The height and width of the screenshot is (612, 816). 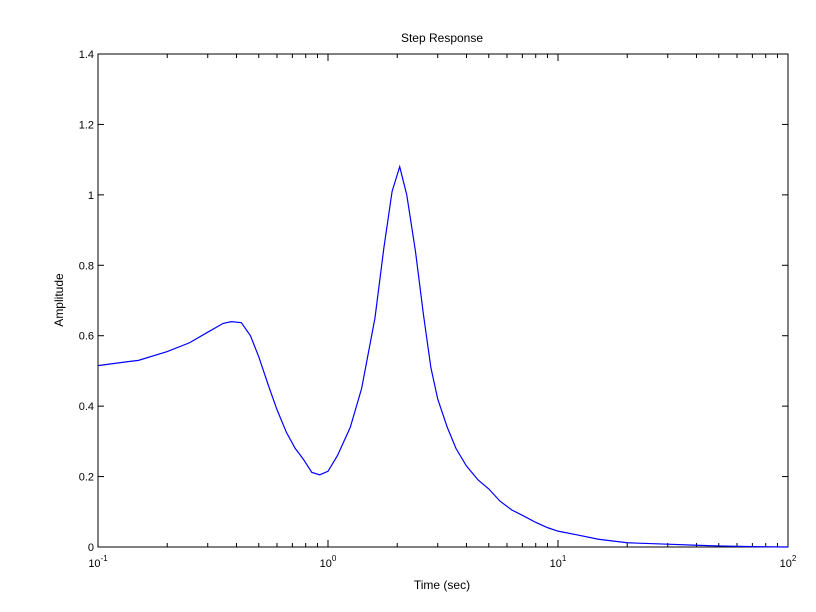 What do you see at coordinates (86, 125) in the screenshot?
I see `y-tick-label: 1.2` at bounding box center [86, 125].